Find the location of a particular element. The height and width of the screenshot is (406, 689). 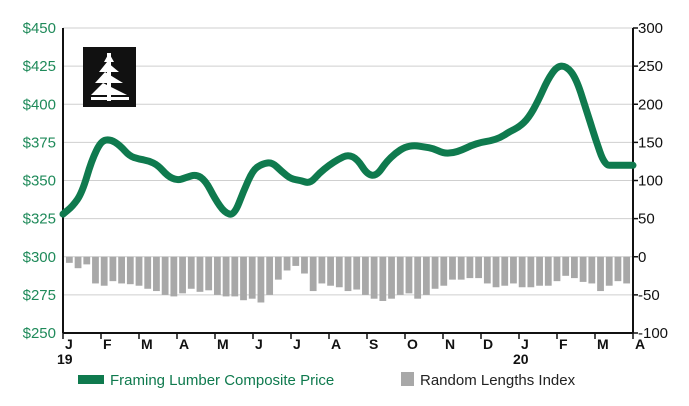

x-axis-month-label: S is located at coordinates (373, 344).